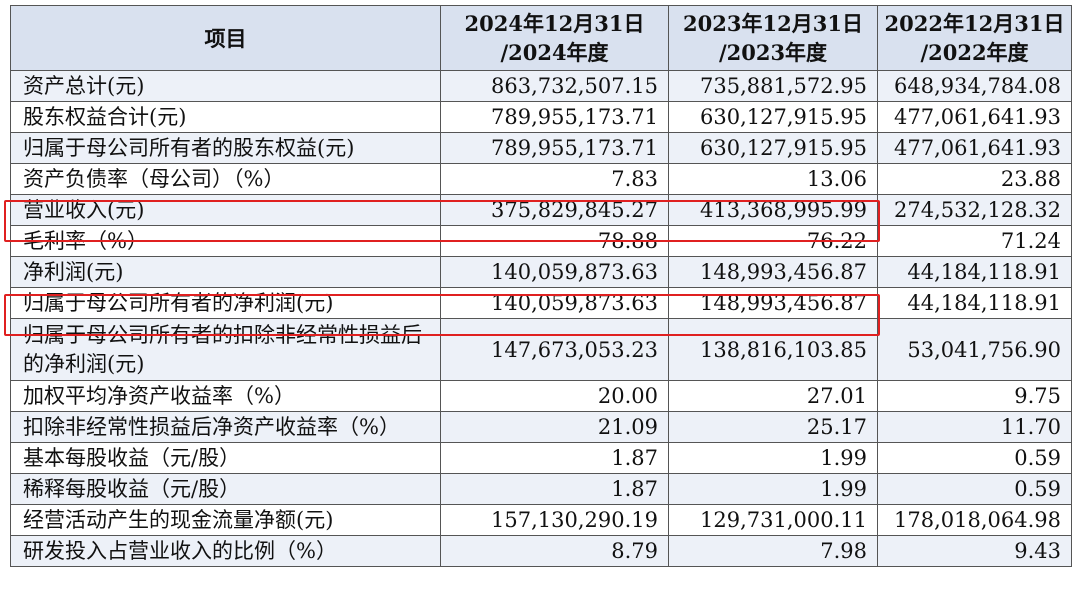 This screenshot has height=597, width=1080. Describe the element at coordinates (773, 520) in the screenshot. I see `cell-2023: 129,731,000.11` at that location.